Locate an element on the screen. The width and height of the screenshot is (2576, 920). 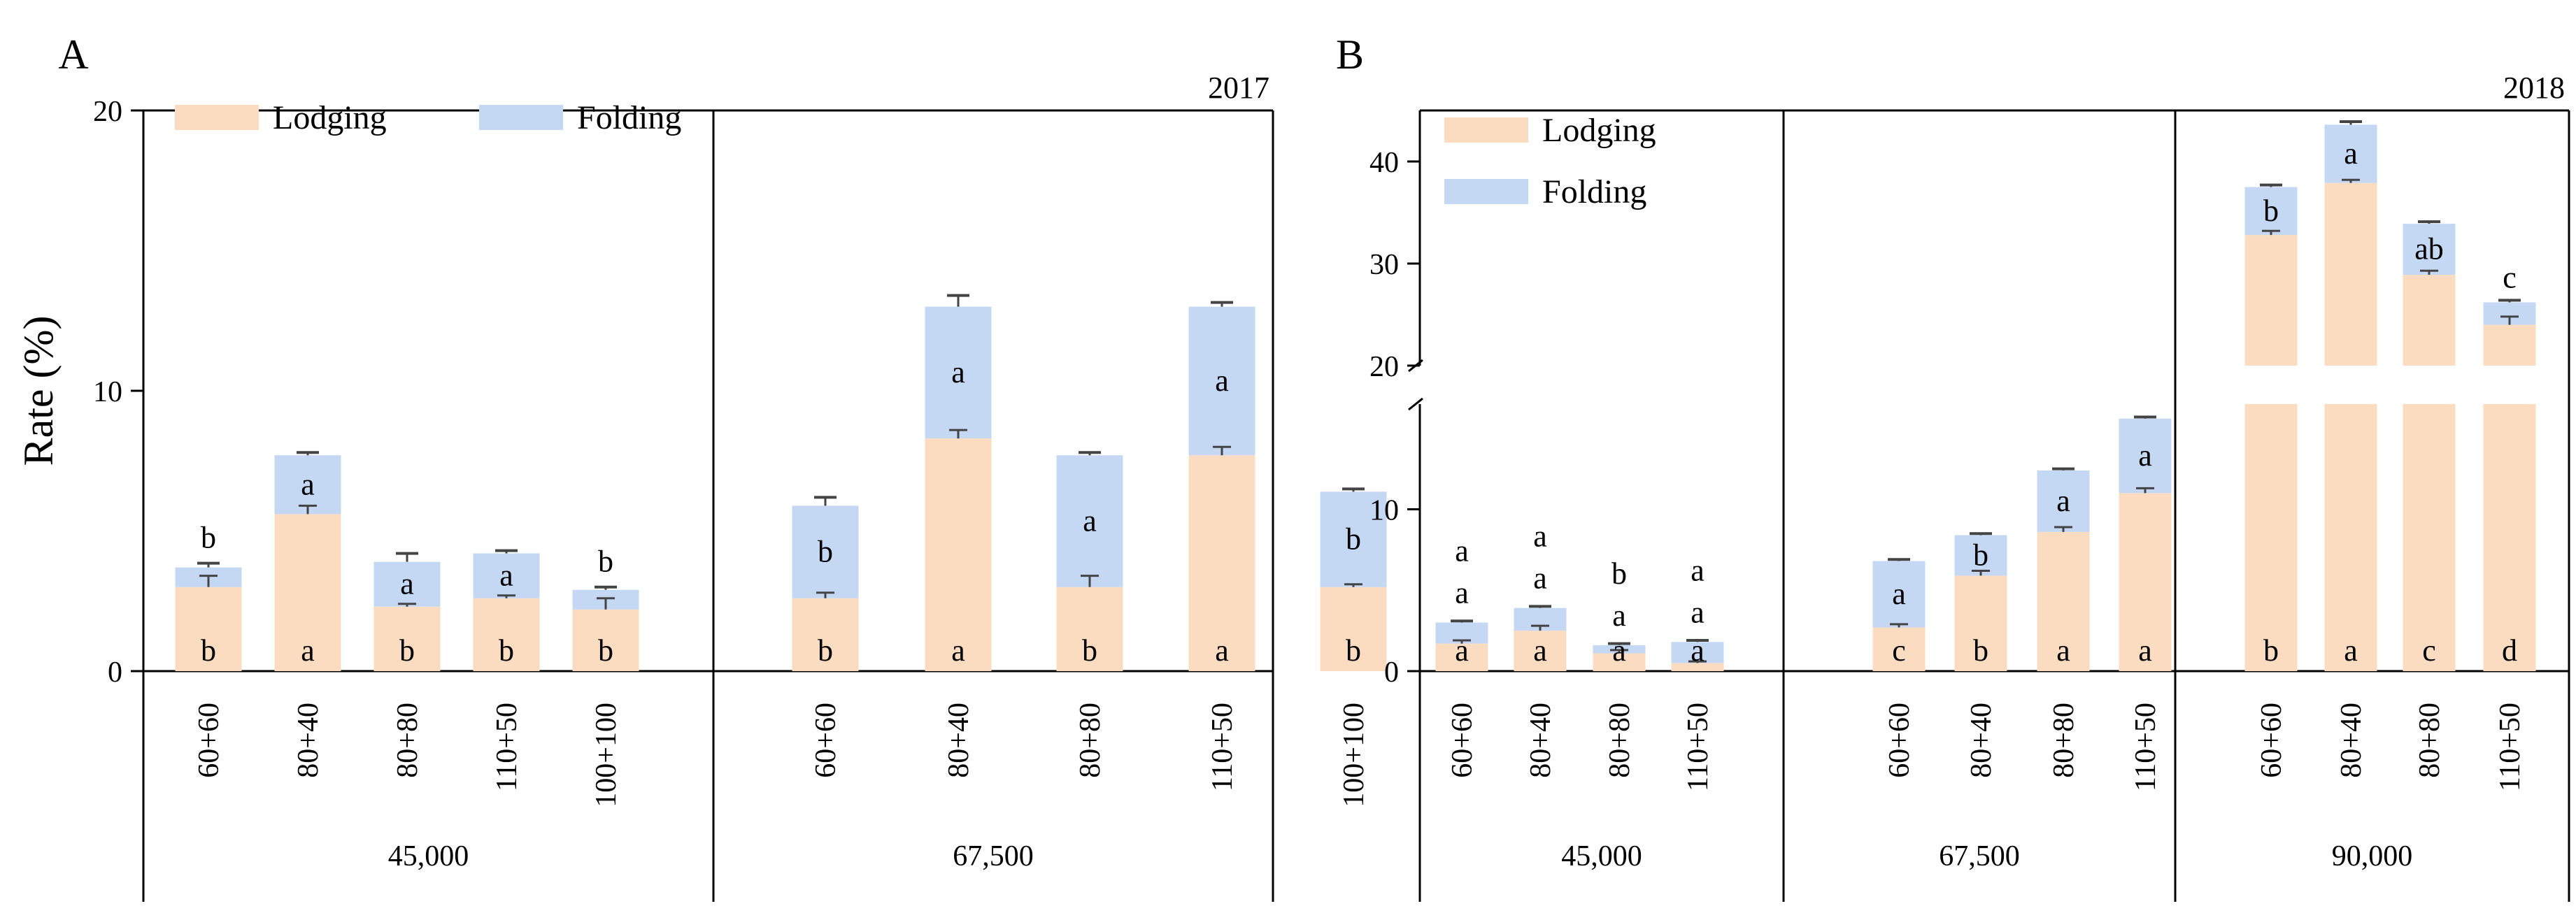
panel-a-y-tick-label: 20 is located at coordinates (107, 112).